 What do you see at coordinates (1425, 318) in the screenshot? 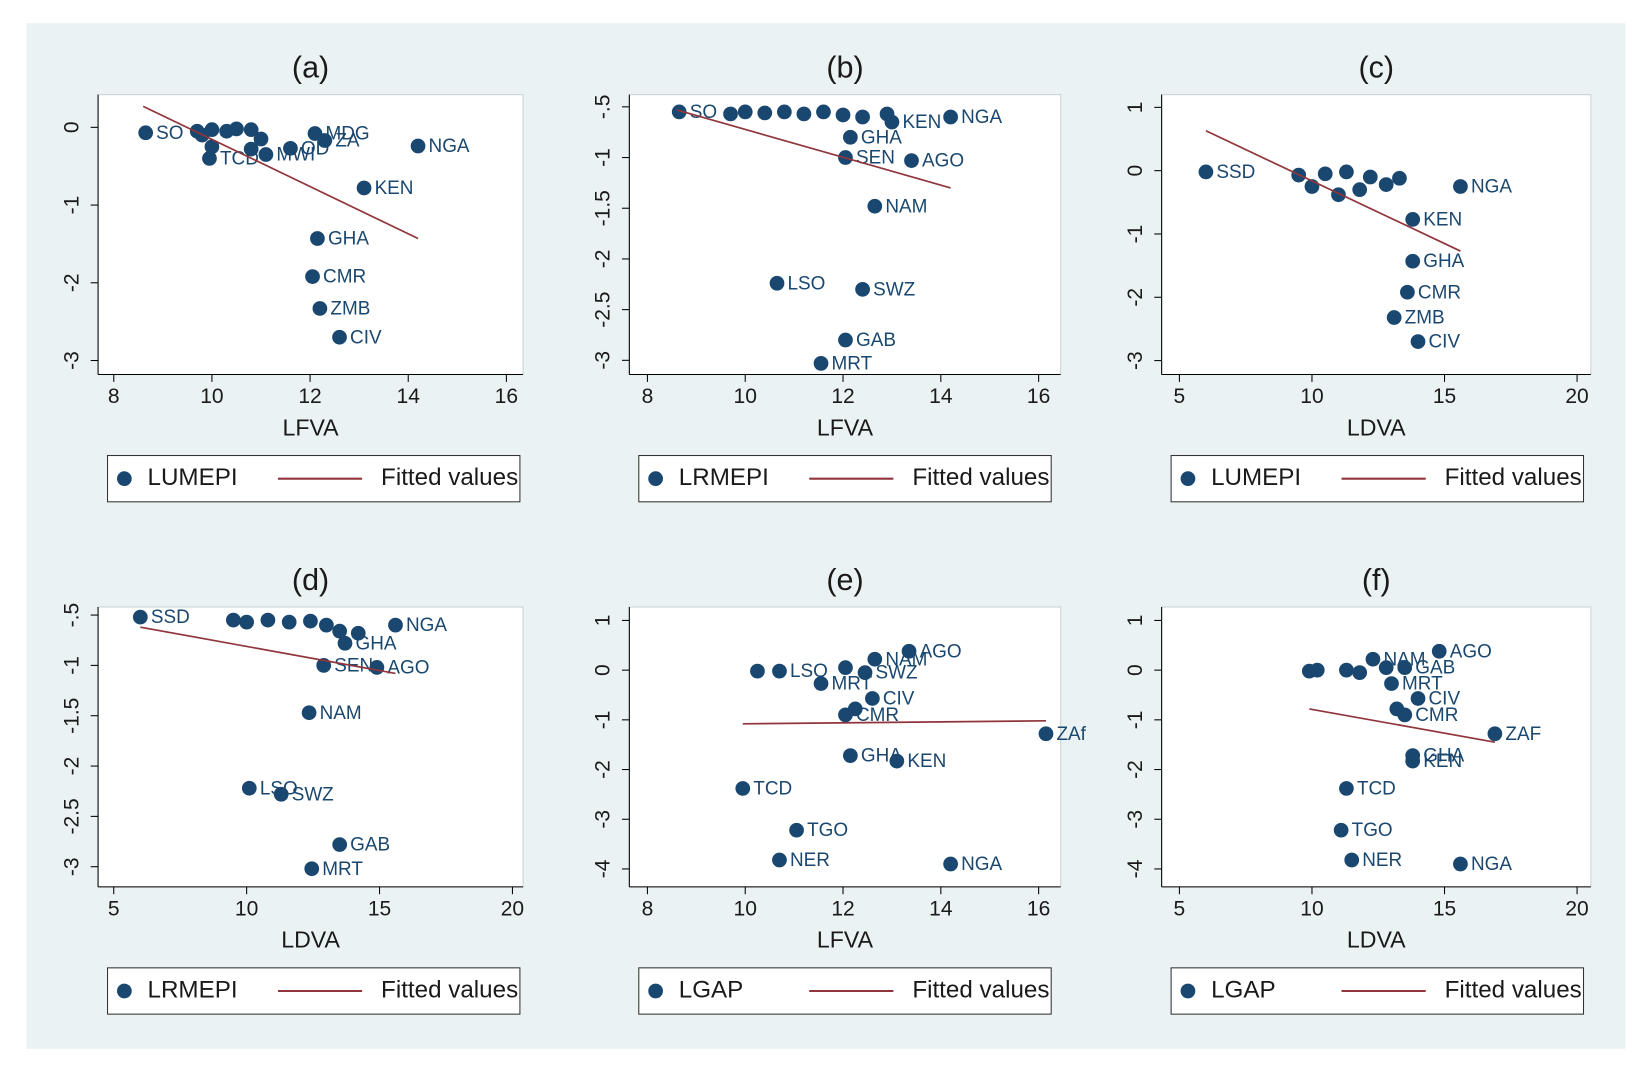
I see `point-label: ZMB` at bounding box center [1425, 318].